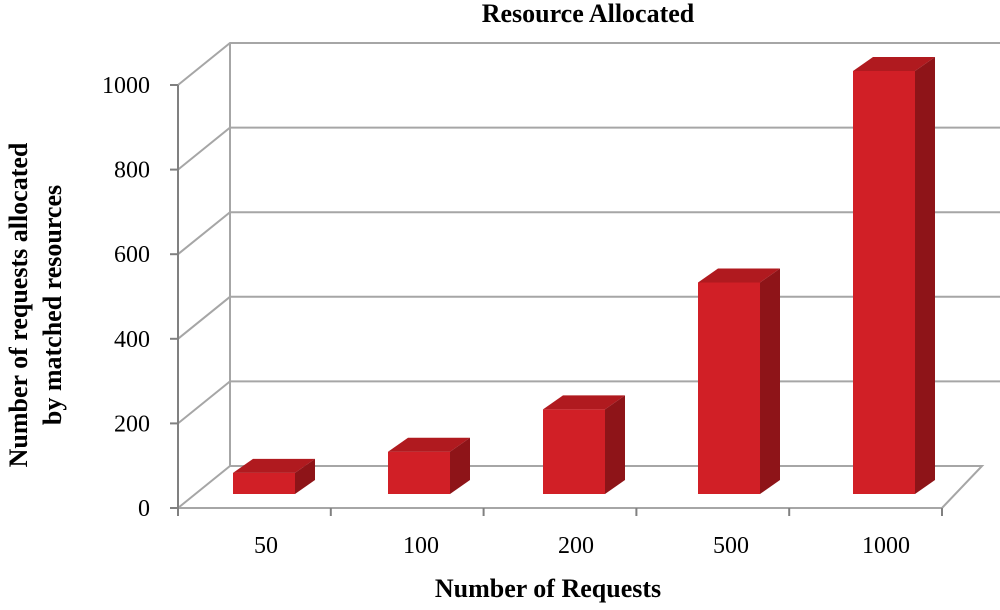  I want to click on y-tick-label-1000: 1000, so click(126, 86).